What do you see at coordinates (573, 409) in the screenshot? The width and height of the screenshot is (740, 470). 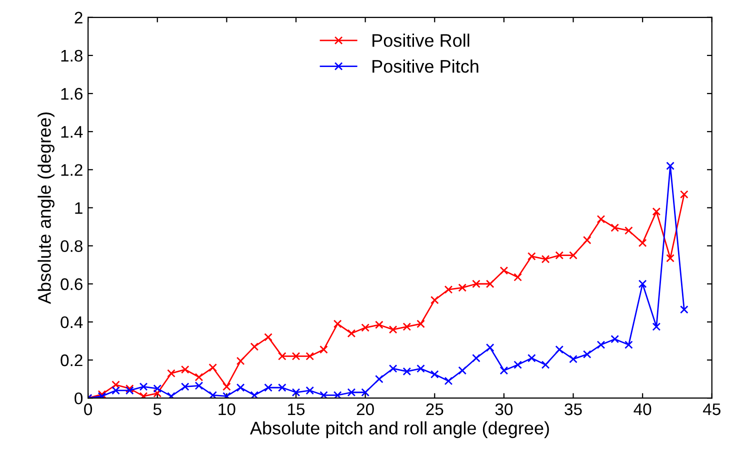 I see `x-tick-label: 35` at bounding box center [573, 409].